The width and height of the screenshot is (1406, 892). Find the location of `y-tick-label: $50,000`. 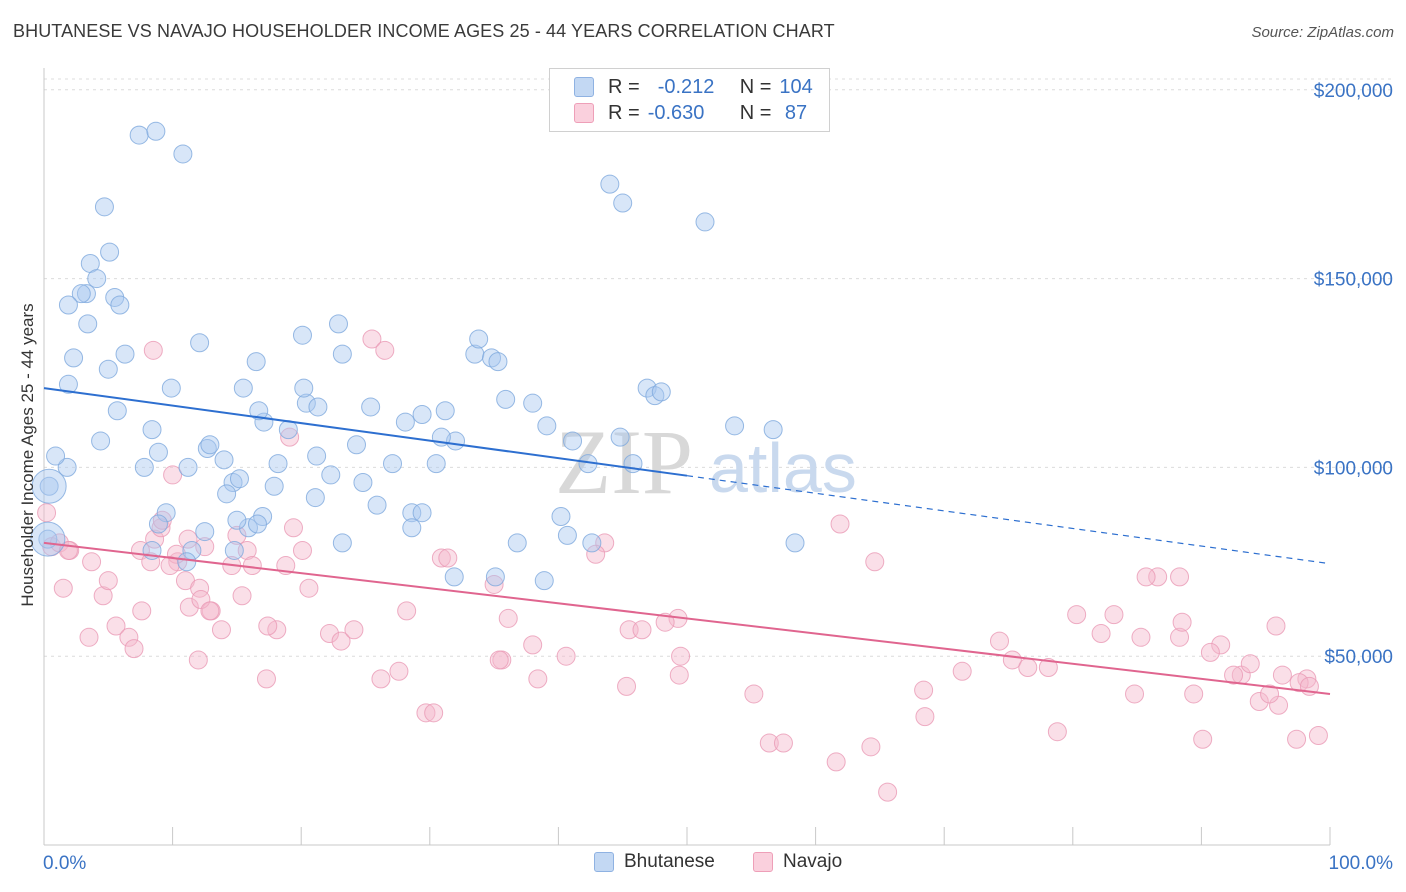

y-tick-label: $50,000 is located at coordinates (1358, 657).